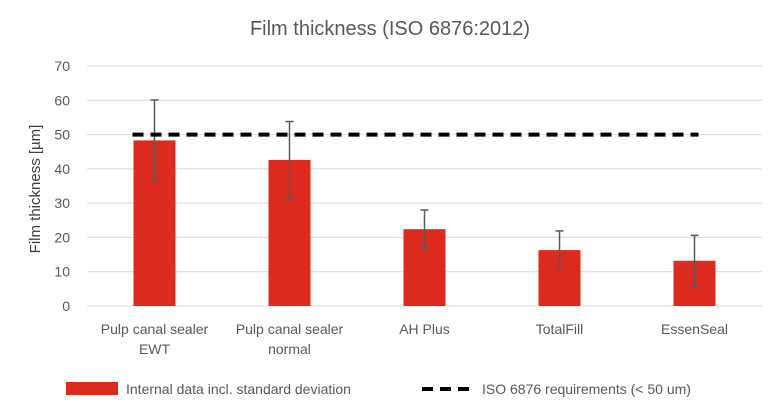  Describe the element at coordinates (62, 203) in the screenshot. I see `y-tick-label-30: 30` at that location.